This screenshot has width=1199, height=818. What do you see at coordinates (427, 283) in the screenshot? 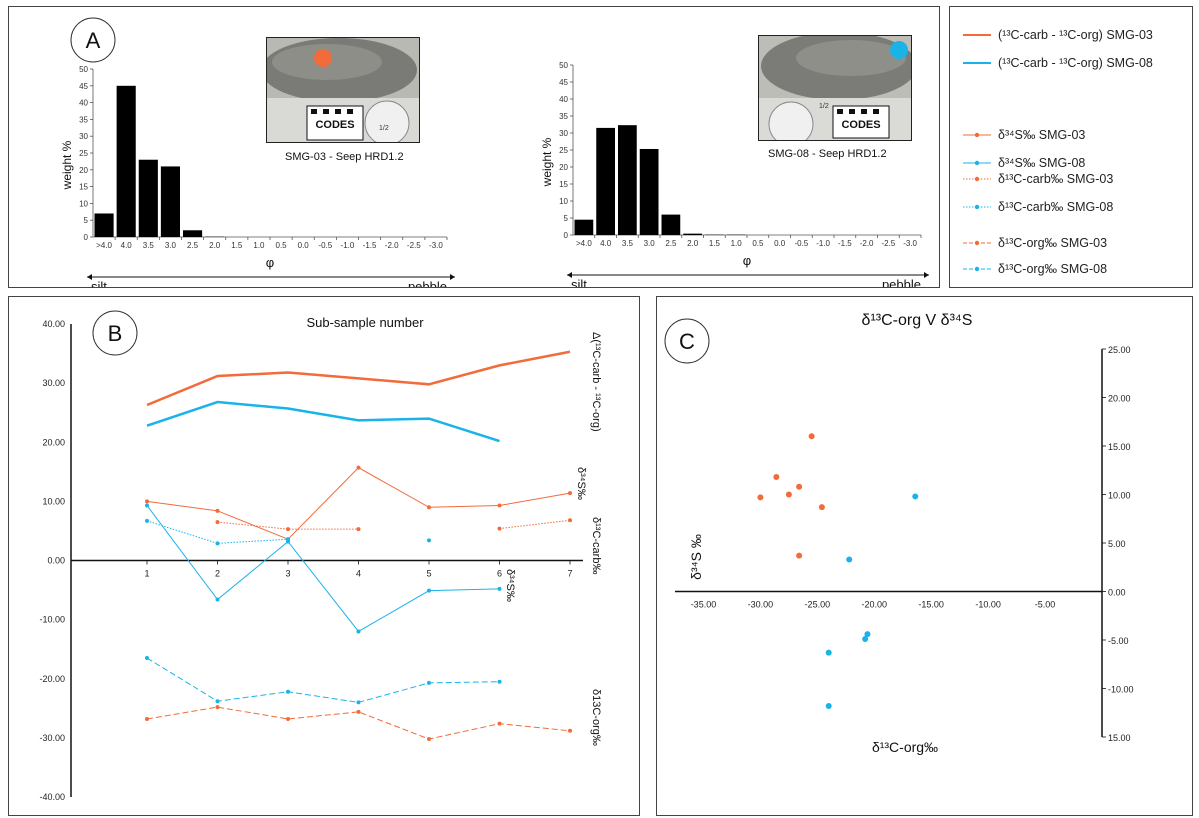
I see `scale-right-label: pebble` at bounding box center [427, 283].